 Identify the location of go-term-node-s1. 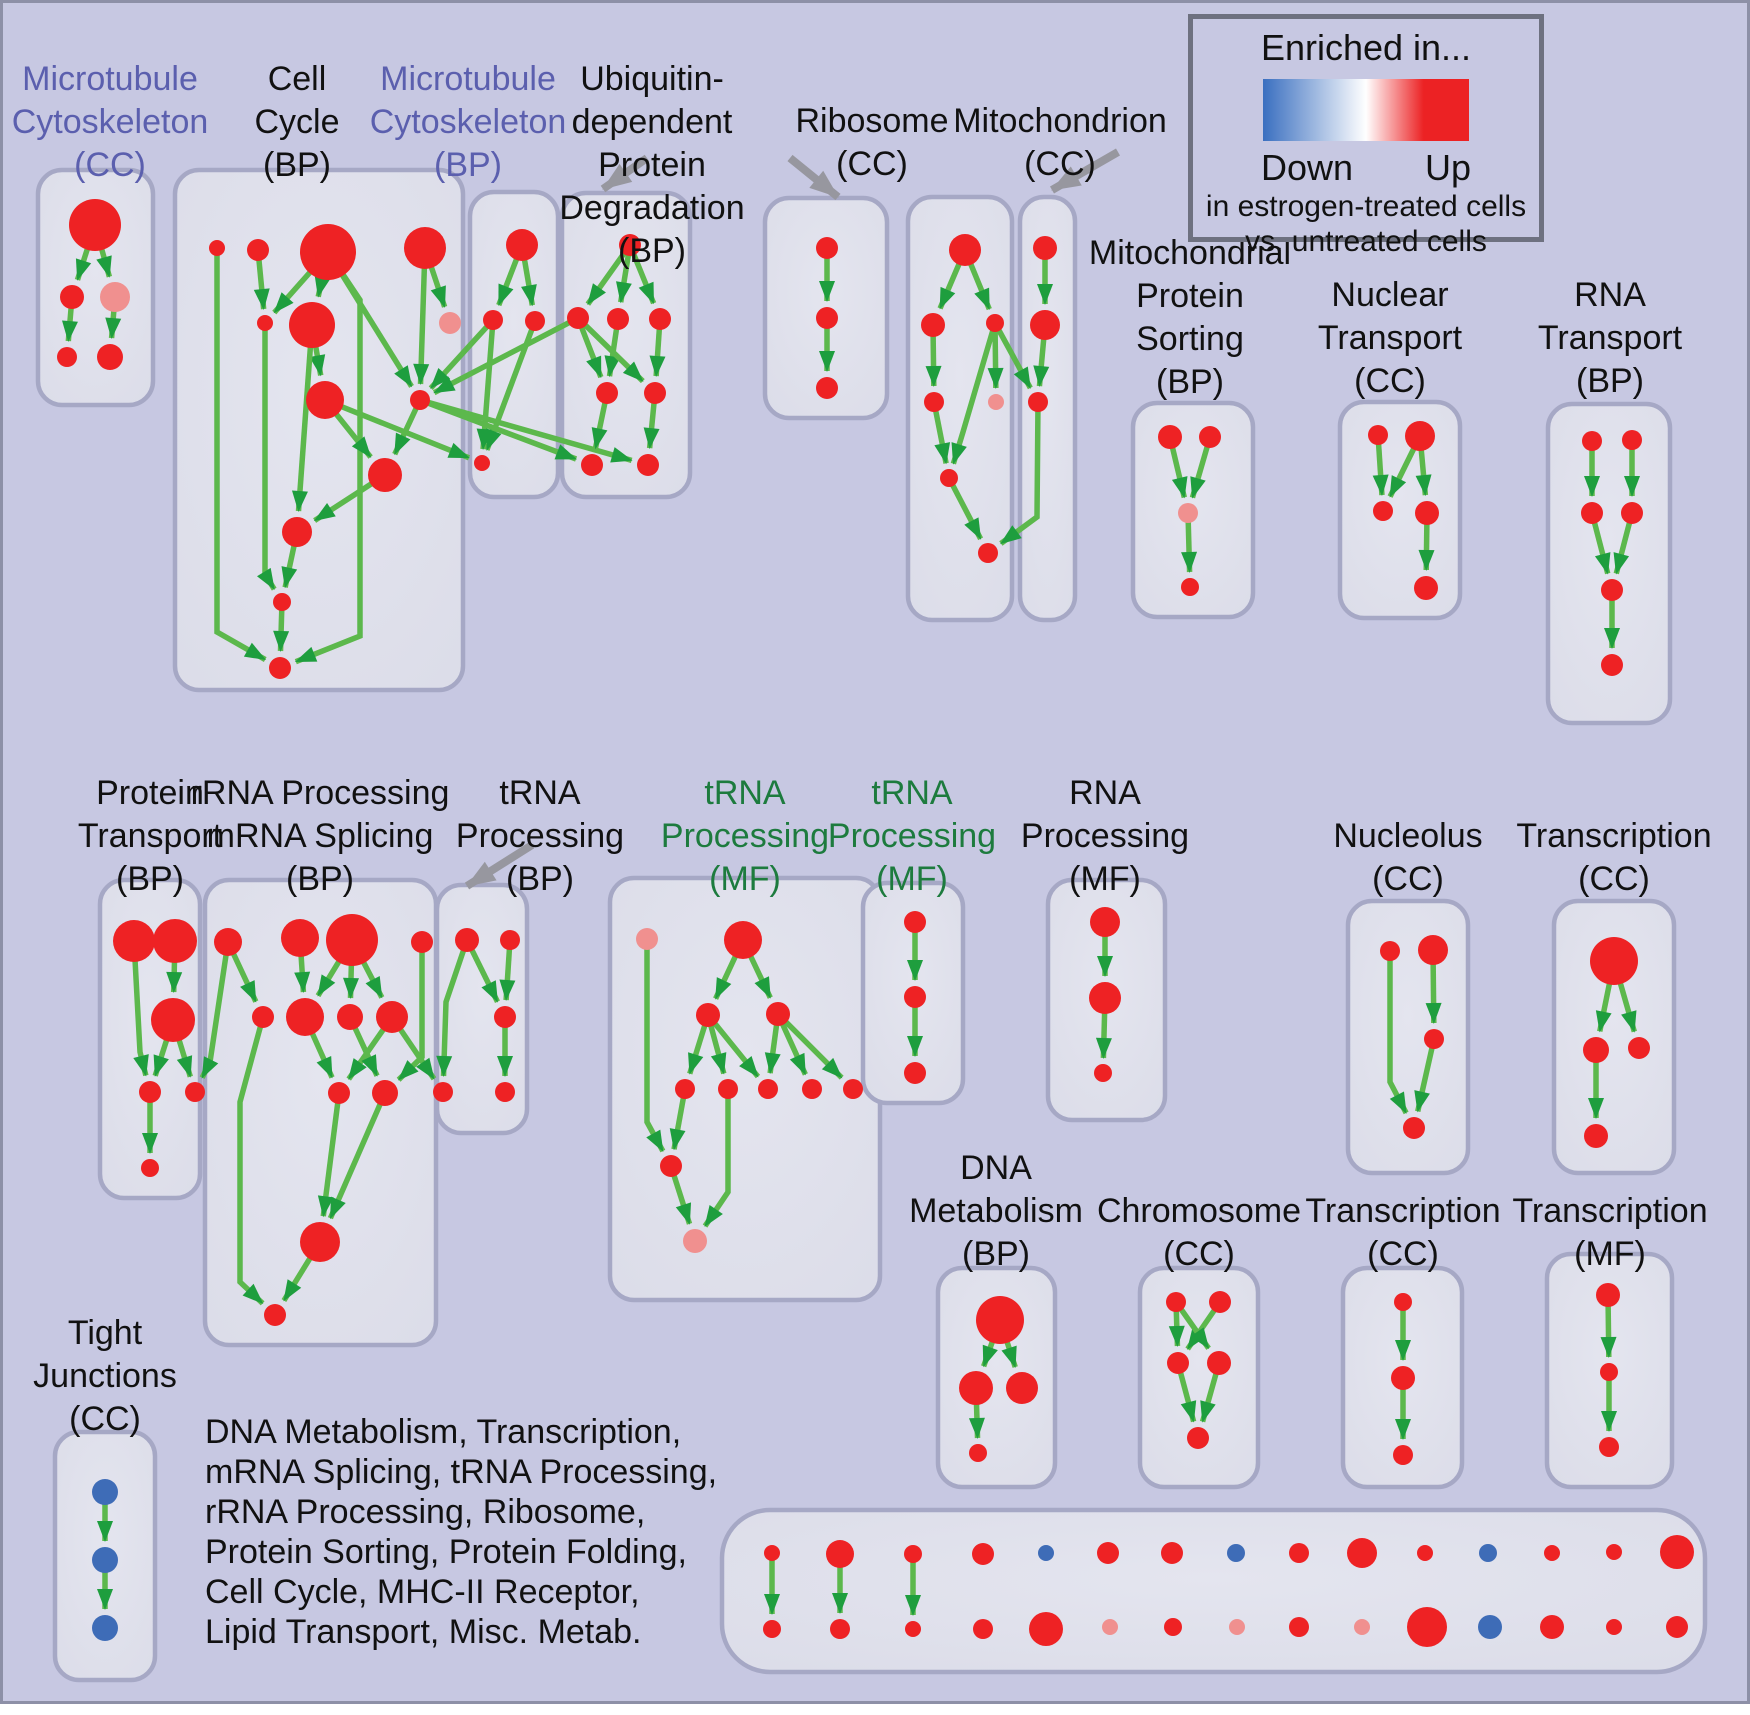
(1614, 961).